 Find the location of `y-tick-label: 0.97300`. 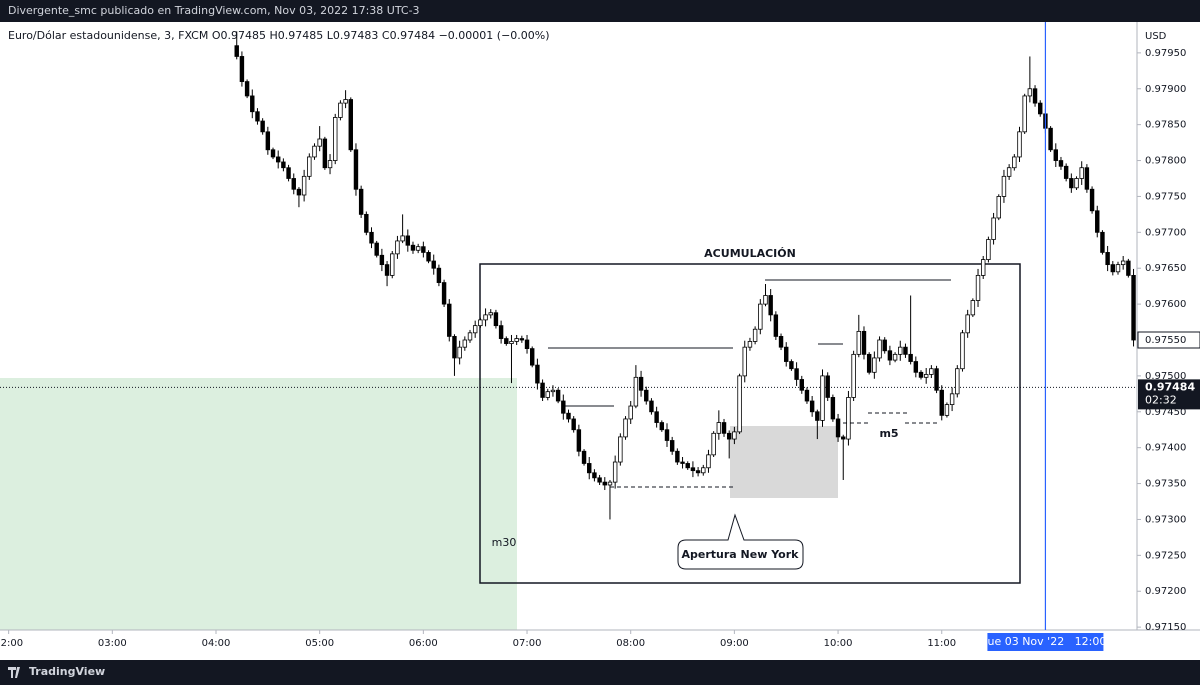

y-tick-label: 0.97300 is located at coordinates (1165, 519).